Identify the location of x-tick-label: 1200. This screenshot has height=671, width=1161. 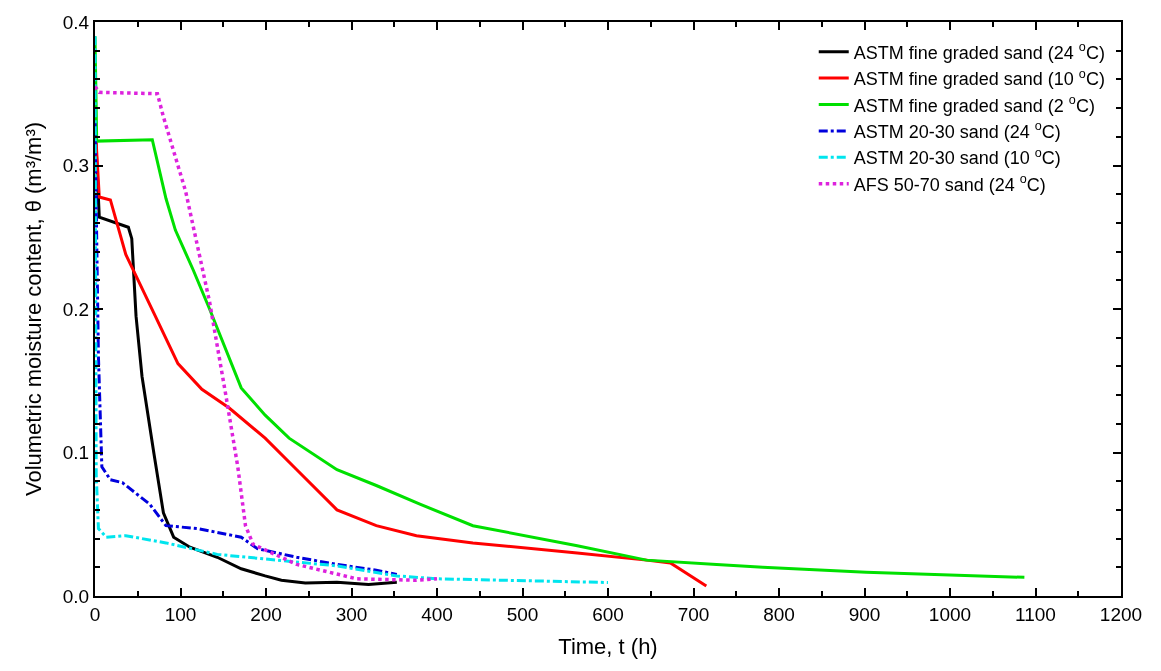
(1121, 614).